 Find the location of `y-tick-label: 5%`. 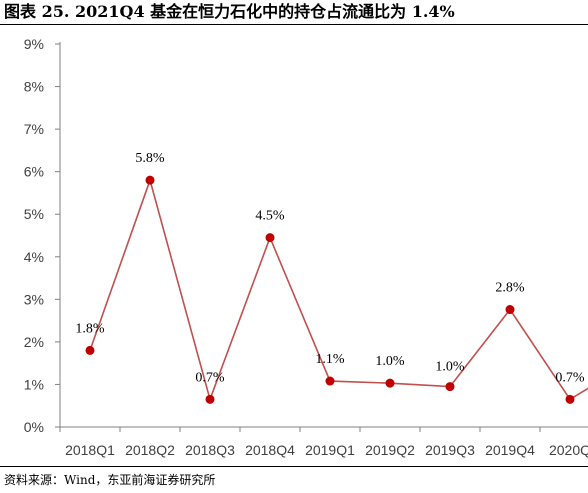

y-tick-label: 5% is located at coordinates (34, 214).